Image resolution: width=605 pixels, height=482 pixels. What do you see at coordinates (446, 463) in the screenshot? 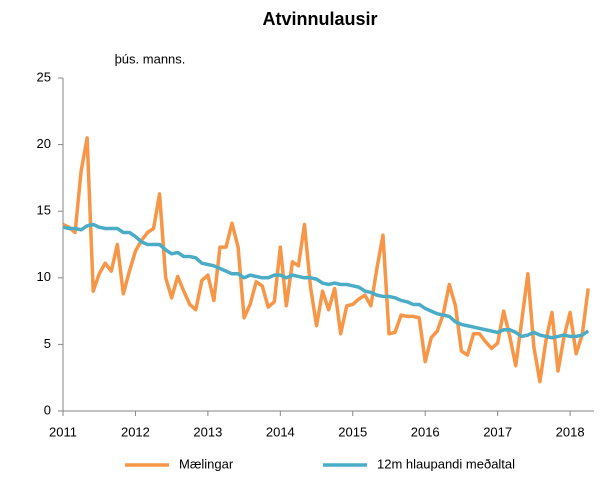
I see `legend-label: 12m hlaupandi meðaltal` at bounding box center [446, 463].